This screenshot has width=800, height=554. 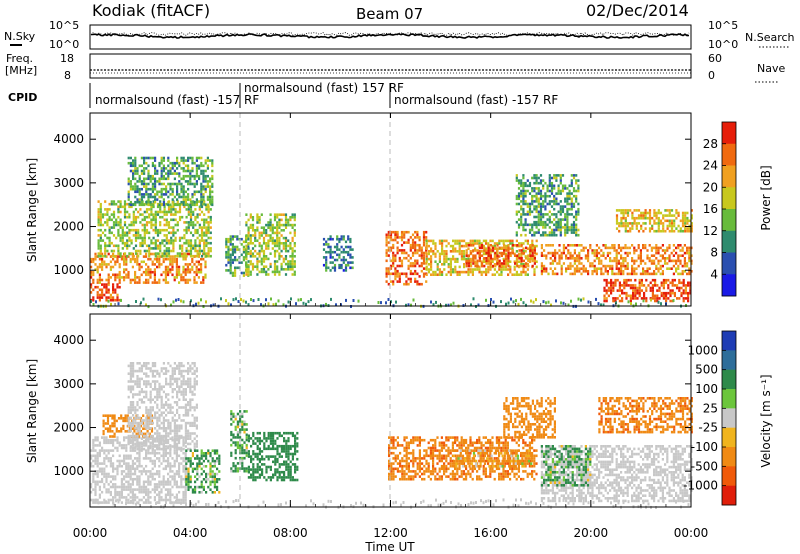 What do you see at coordinates (389, 14) in the screenshot?
I see `beam-title: Beam 07` at bounding box center [389, 14].